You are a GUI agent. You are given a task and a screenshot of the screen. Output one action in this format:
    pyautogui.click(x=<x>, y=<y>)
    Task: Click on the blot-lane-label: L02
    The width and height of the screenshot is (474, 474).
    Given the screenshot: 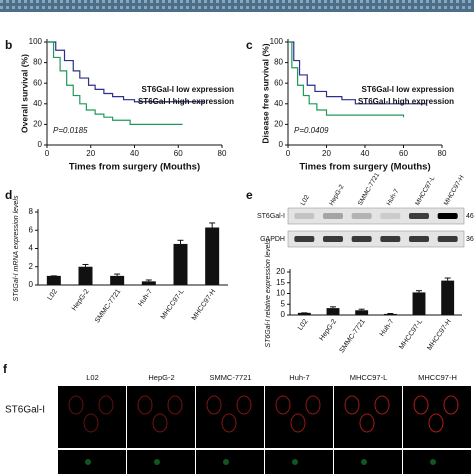 What is the action you would take?
    pyautogui.click(x=305, y=200)
    